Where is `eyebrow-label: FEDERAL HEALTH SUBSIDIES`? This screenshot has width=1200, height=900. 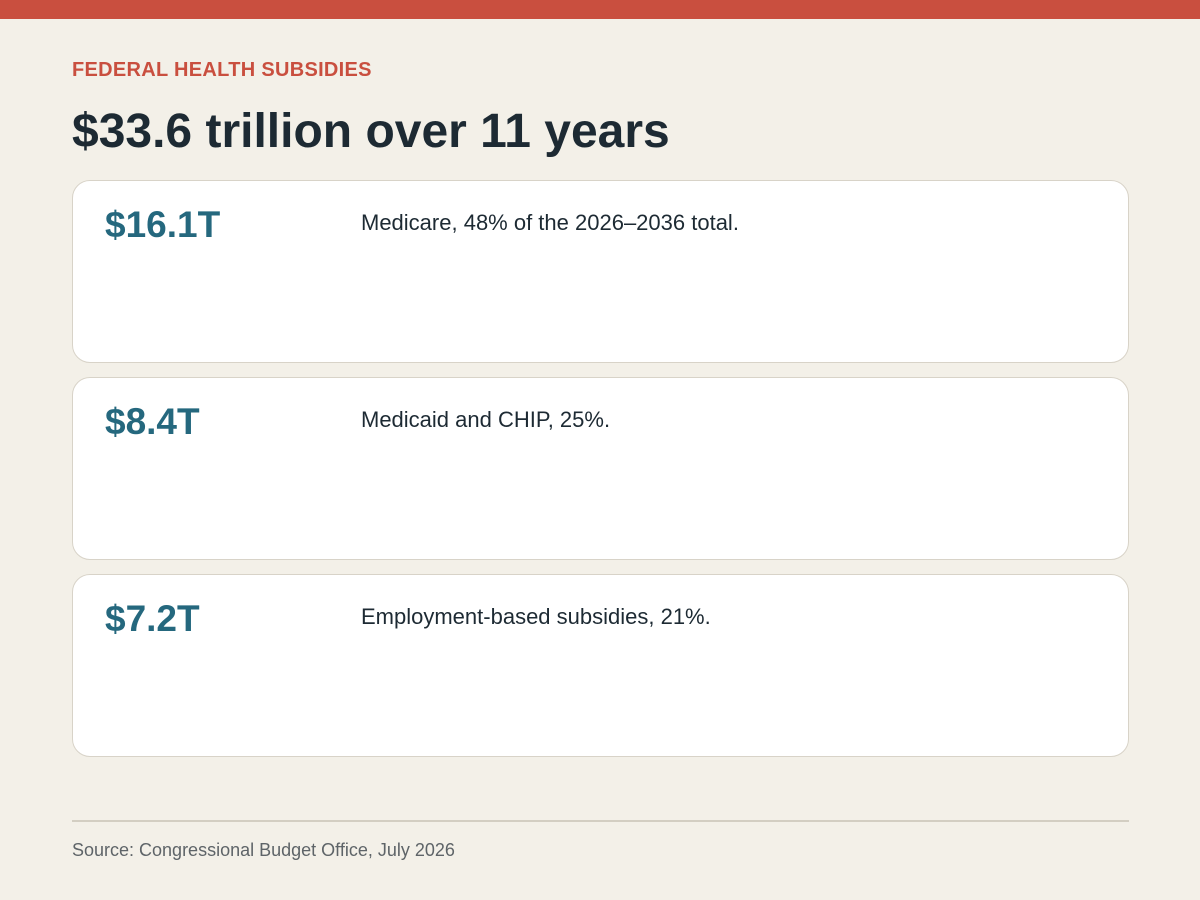
eyebrow-label: FEDERAL HEALTH SUBSIDIES is located at coordinates (222, 70).